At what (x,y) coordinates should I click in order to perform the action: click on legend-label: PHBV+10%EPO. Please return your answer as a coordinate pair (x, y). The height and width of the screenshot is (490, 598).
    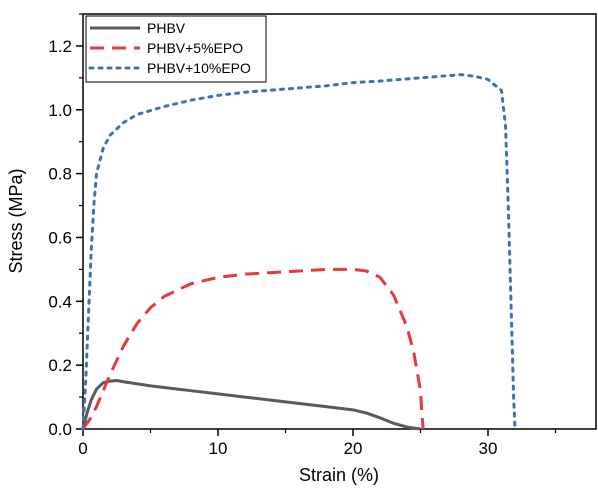
    Looking at the image, I should click on (199, 68).